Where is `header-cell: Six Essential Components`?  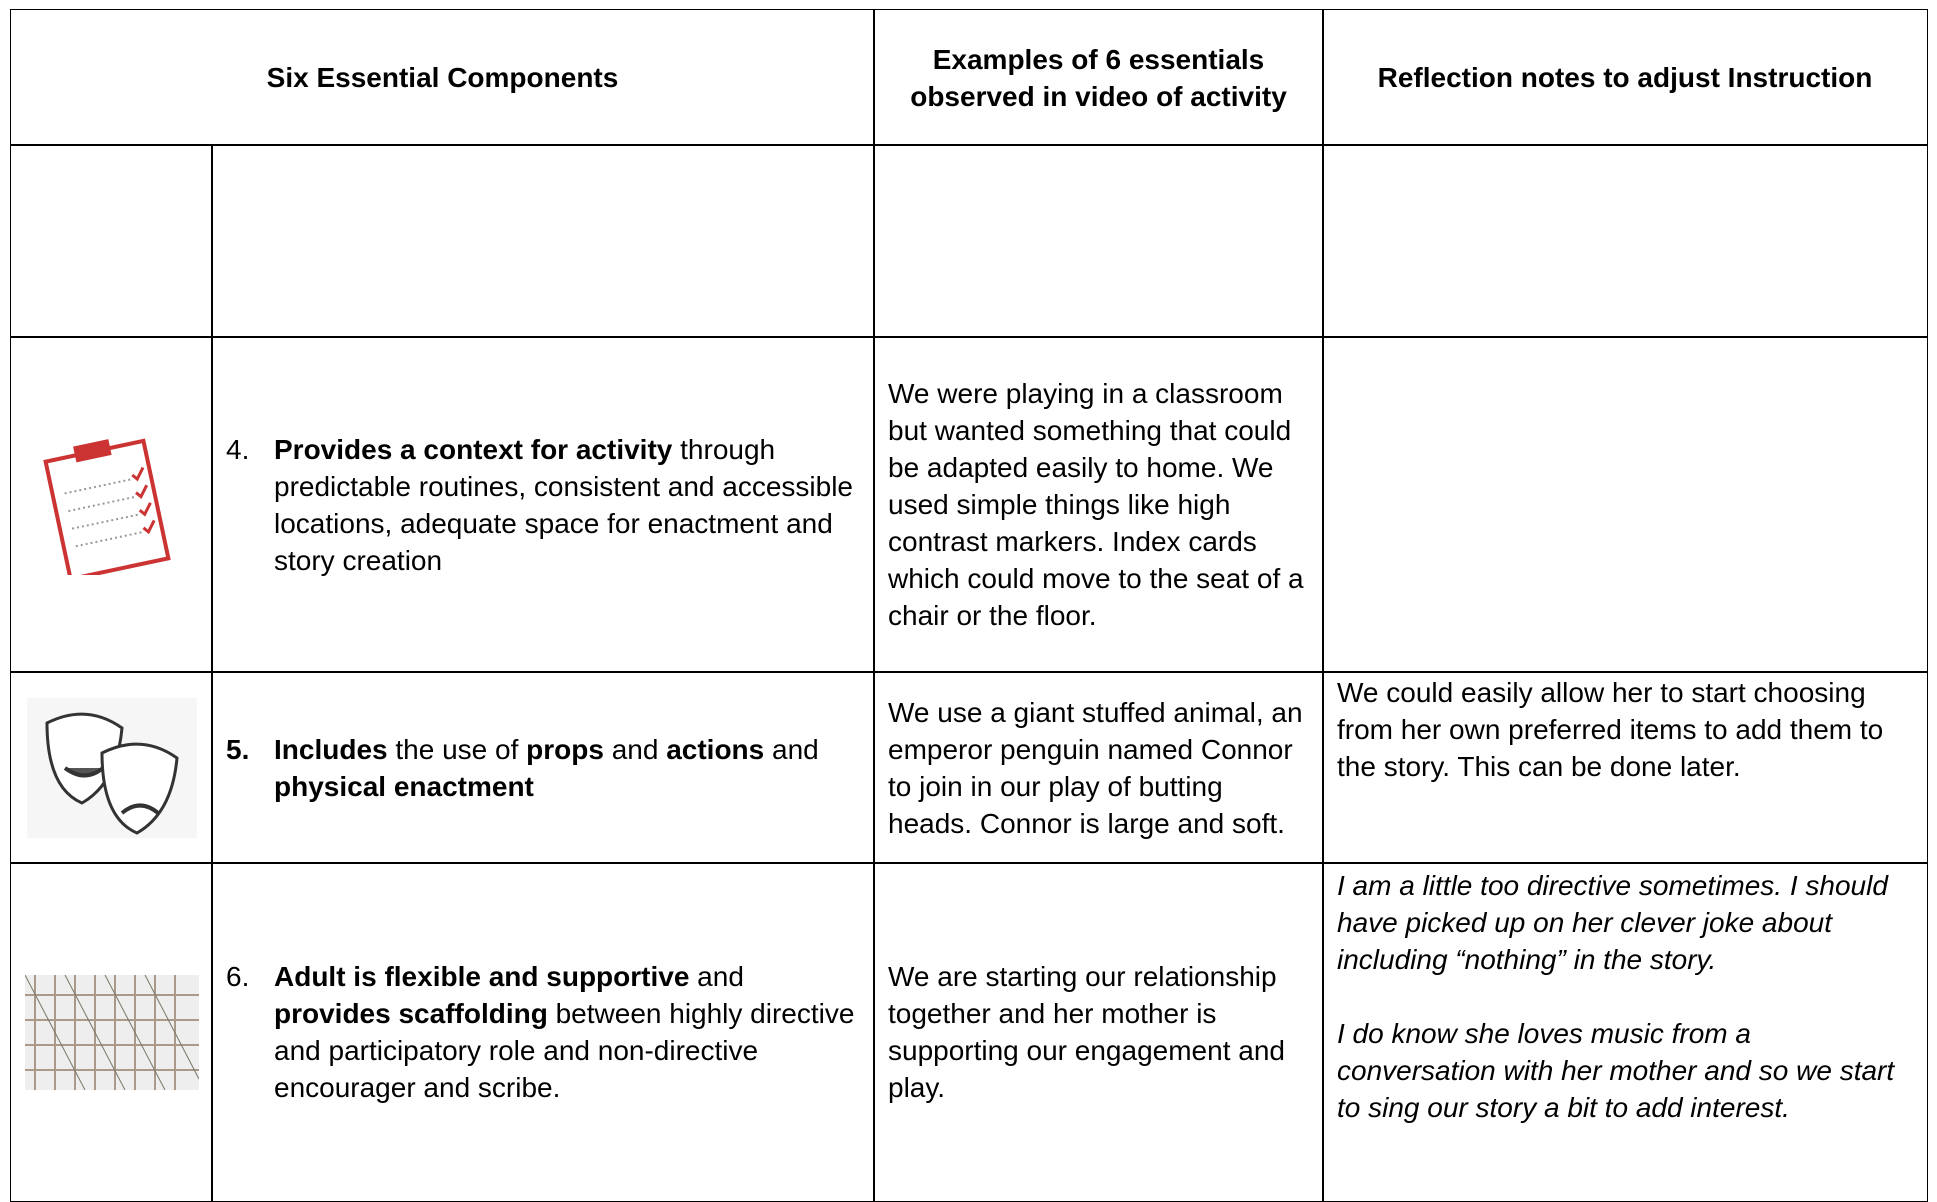 header-cell: Six Essential Components is located at coordinates (442, 77).